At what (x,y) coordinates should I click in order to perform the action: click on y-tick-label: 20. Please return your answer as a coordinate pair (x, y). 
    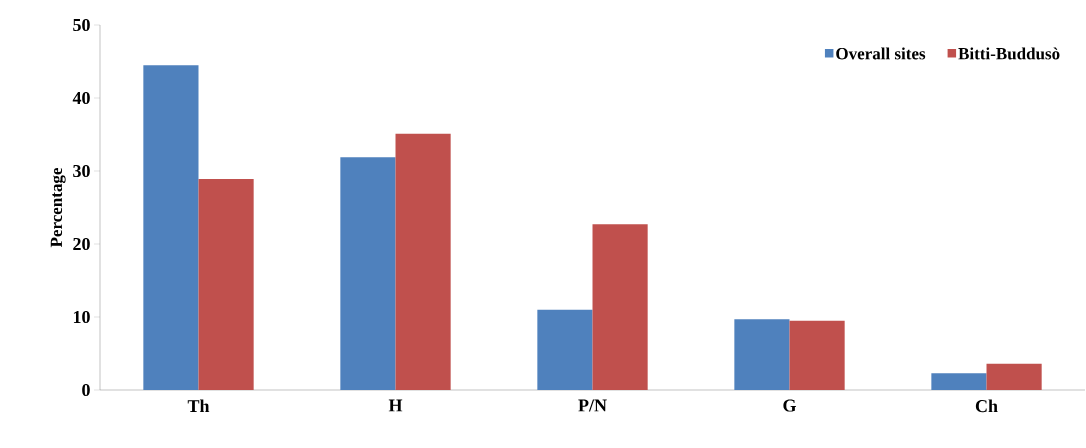
    Looking at the image, I should click on (81, 244).